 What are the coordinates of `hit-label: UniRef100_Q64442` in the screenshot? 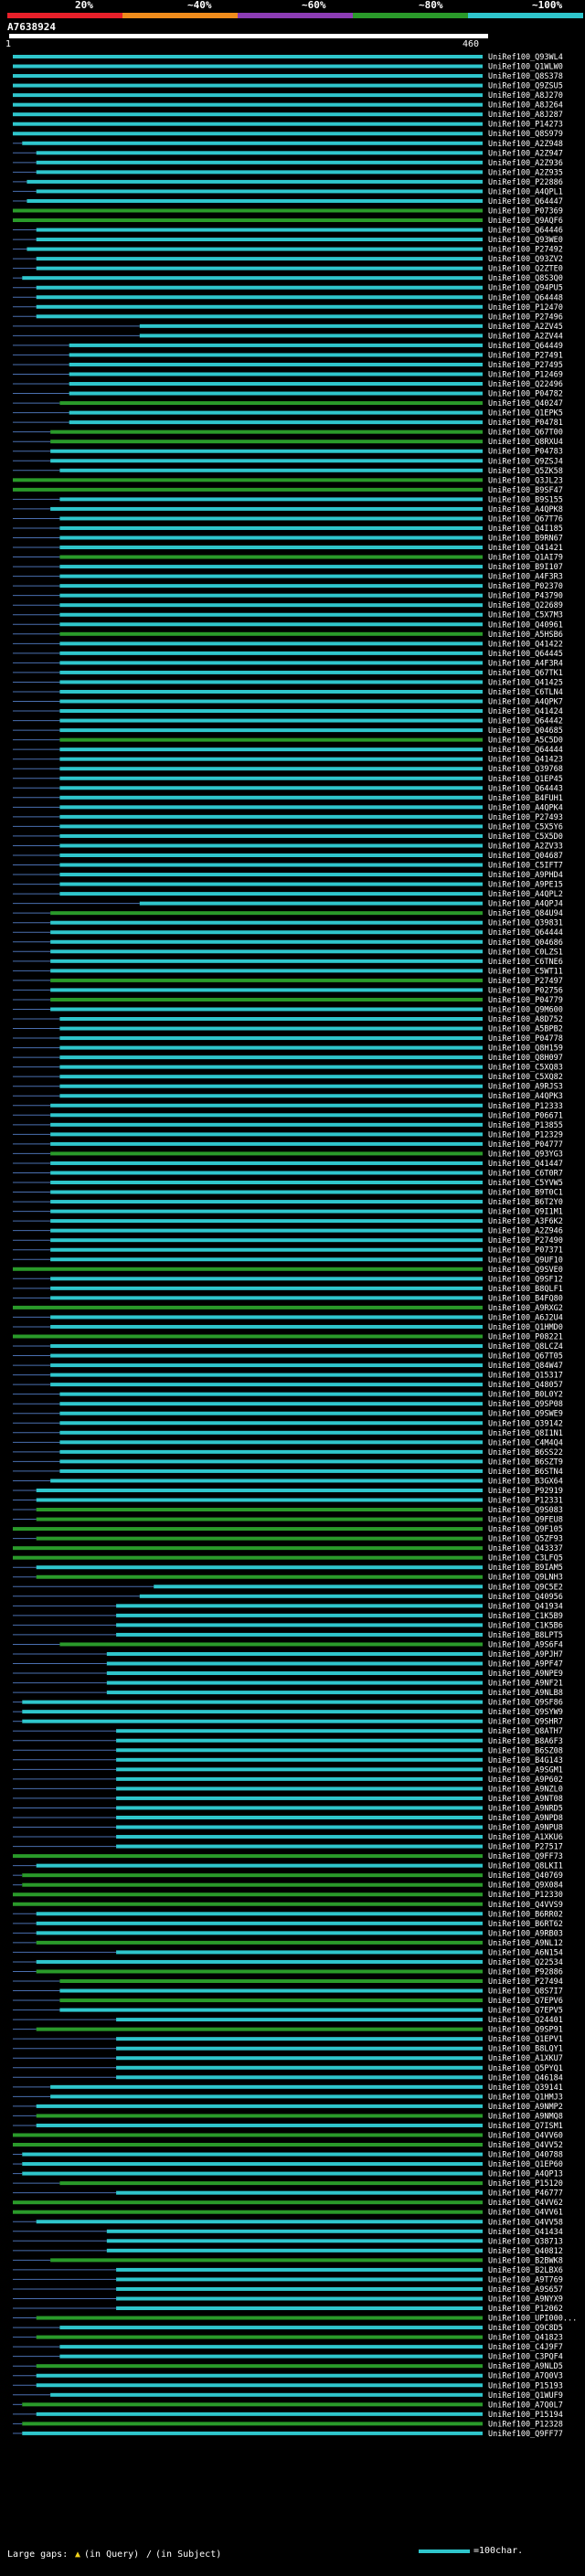 It's located at (525, 721).